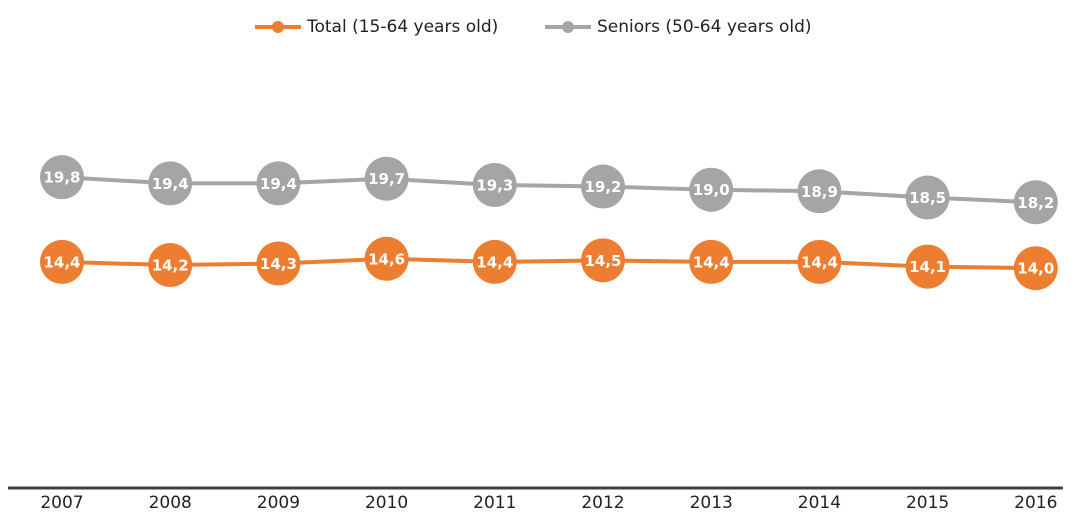 This screenshot has height=514, width=1071. What do you see at coordinates (386, 503) in the screenshot?
I see `x-tick-label: 2010` at bounding box center [386, 503].